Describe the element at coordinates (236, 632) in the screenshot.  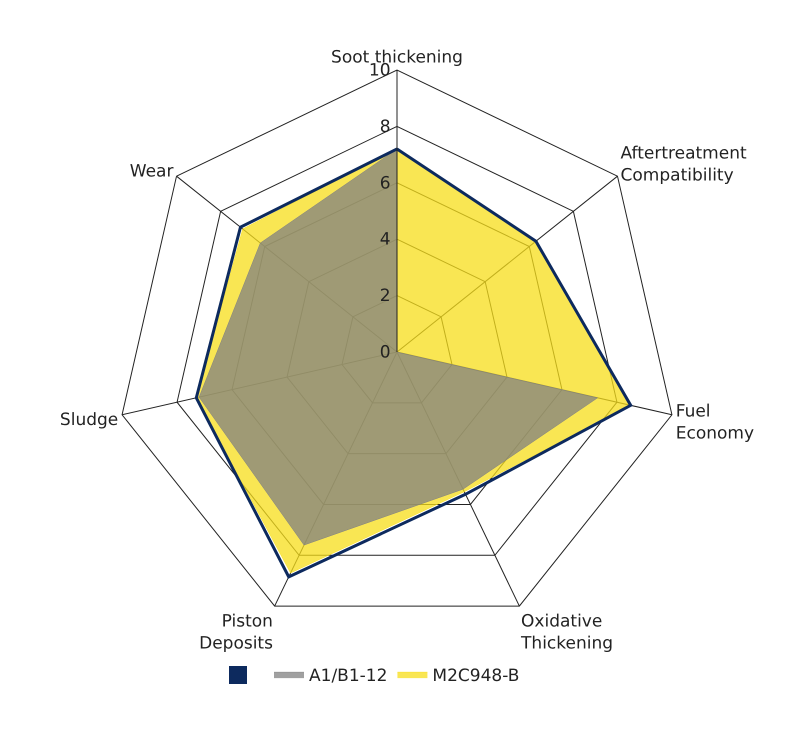
I see `spoke-label: Piston Deposits` at that location.